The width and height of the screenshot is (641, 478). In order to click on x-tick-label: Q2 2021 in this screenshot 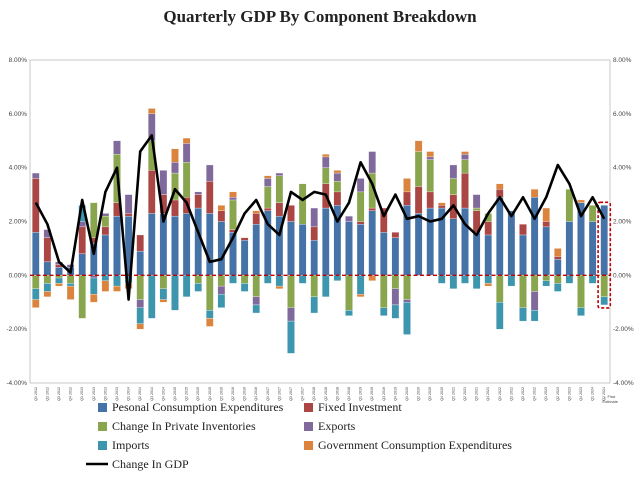, I will do `click(465, 394)`.